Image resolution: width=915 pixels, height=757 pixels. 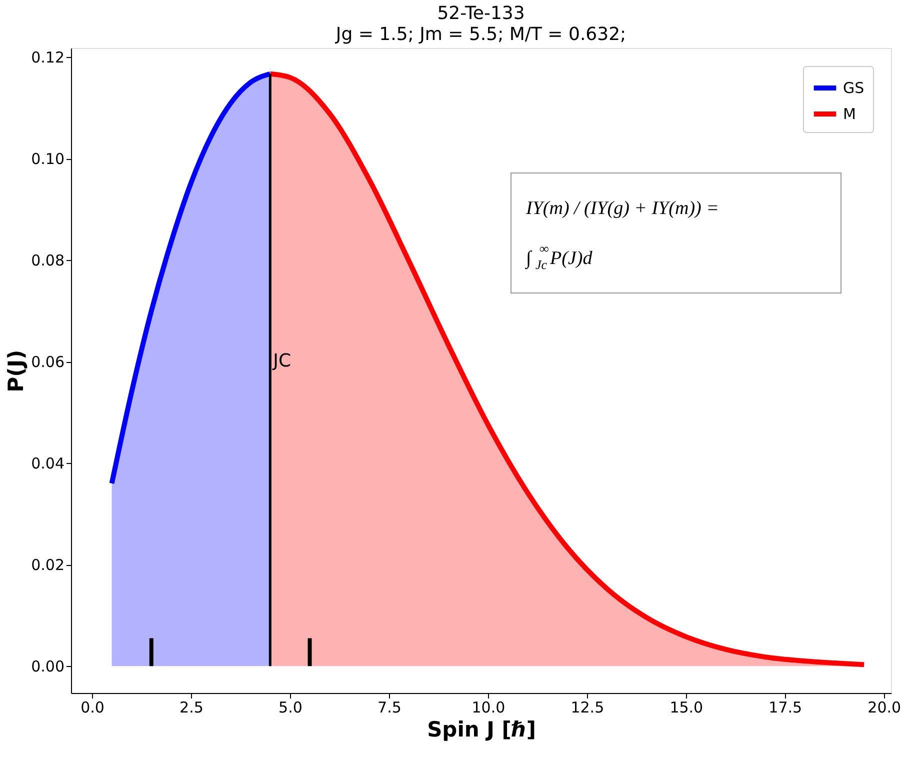 What do you see at coordinates (587, 707) in the screenshot?
I see `x-tick-label: 12.5` at bounding box center [587, 707].